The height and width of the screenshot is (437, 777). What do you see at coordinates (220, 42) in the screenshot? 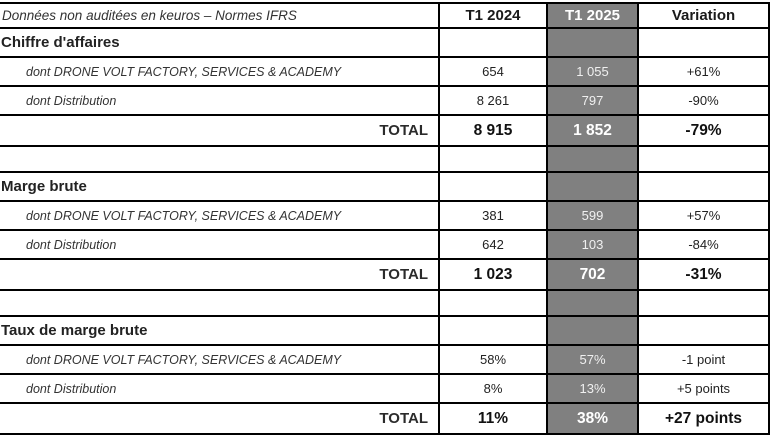
I see `section-title: Chiffre d'affaires` at bounding box center [220, 42].